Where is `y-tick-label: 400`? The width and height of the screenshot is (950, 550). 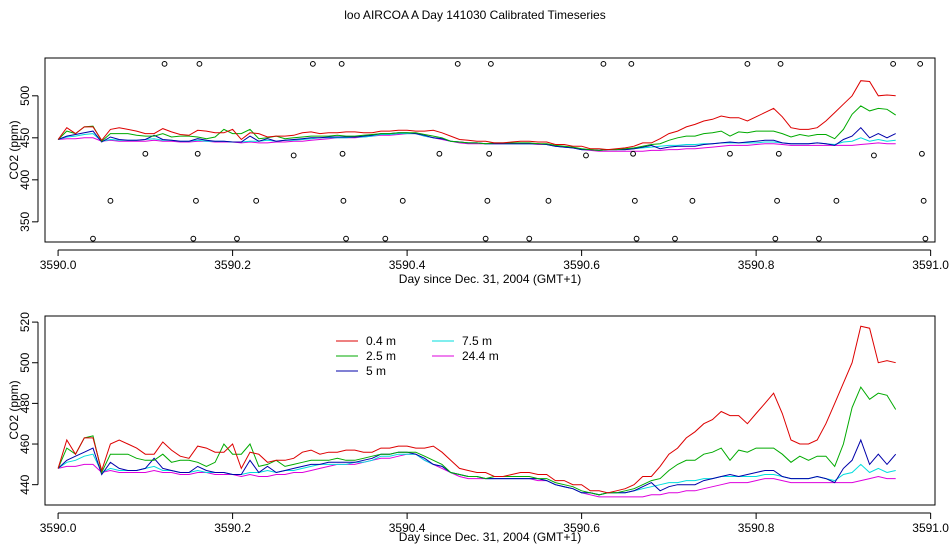
y-tick-label: 400 is located at coordinates (25, 179).